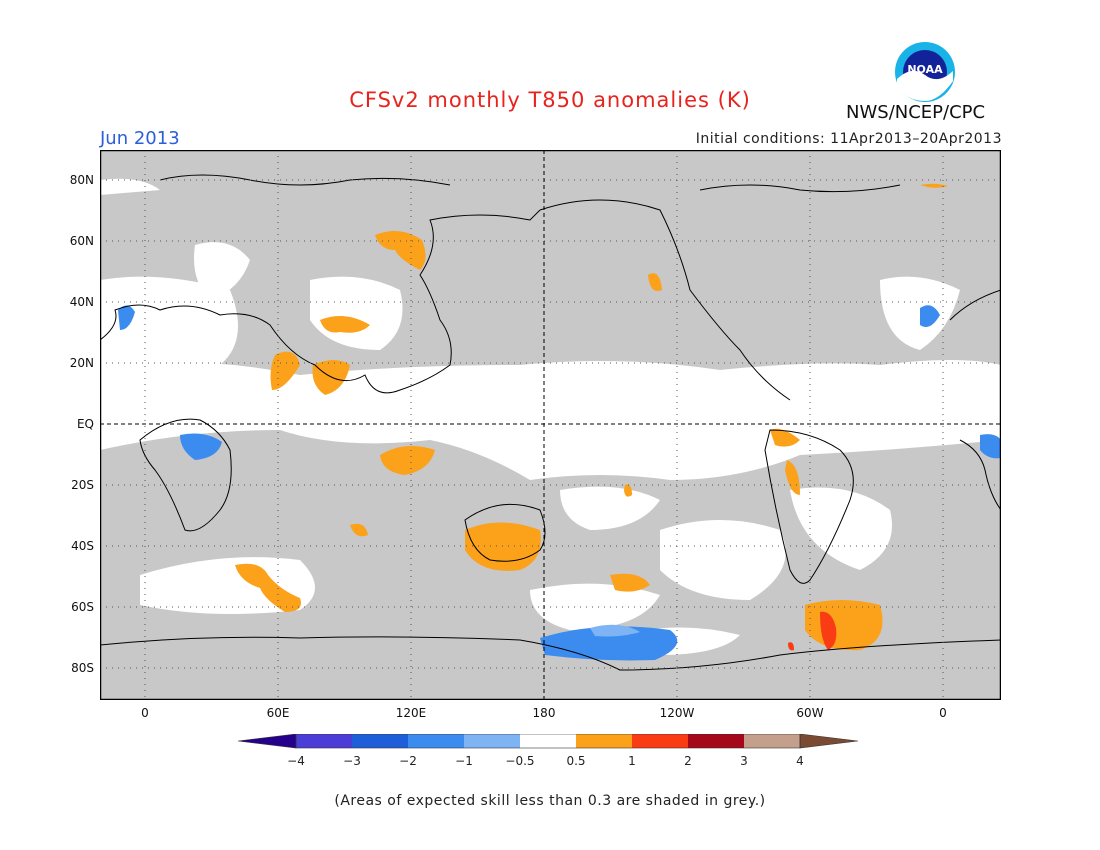 The width and height of the screenshot is (1100, 850). Describe the element at coordinates (519, 761) in the screenshot. I see `colorbar-tick: −0.5` at that location.